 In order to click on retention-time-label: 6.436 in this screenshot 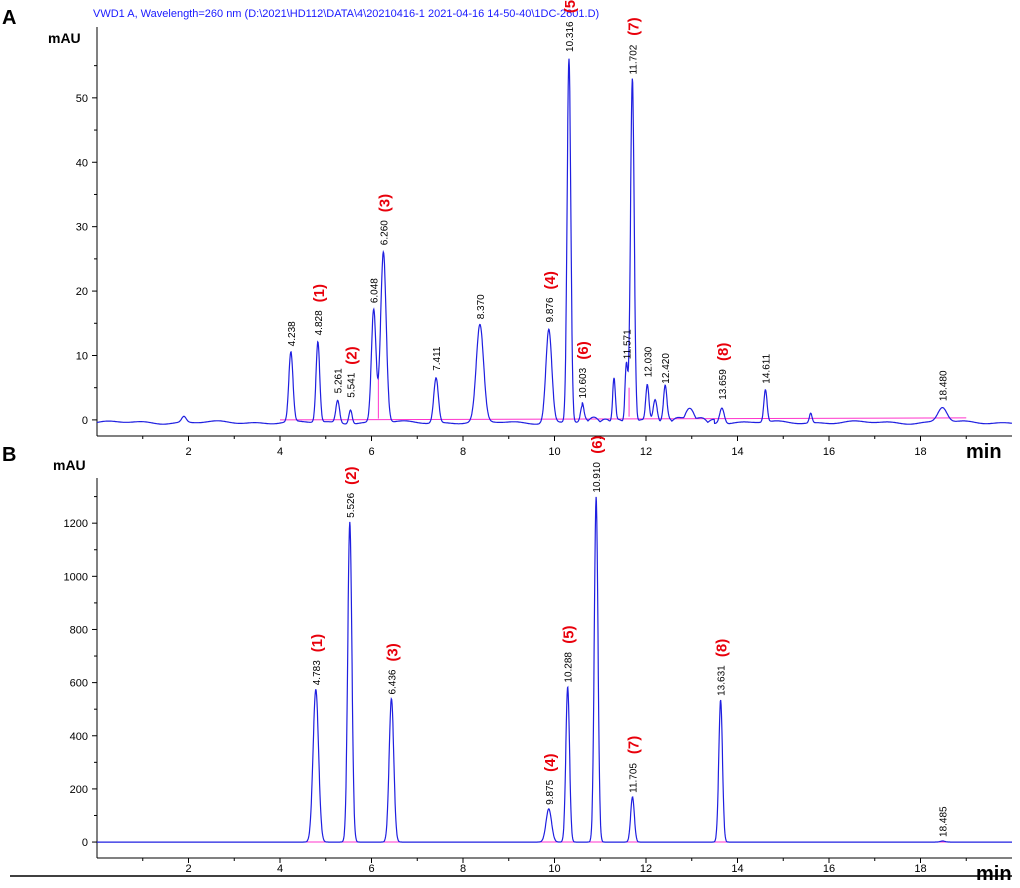, I will do `click(392, 681)`.